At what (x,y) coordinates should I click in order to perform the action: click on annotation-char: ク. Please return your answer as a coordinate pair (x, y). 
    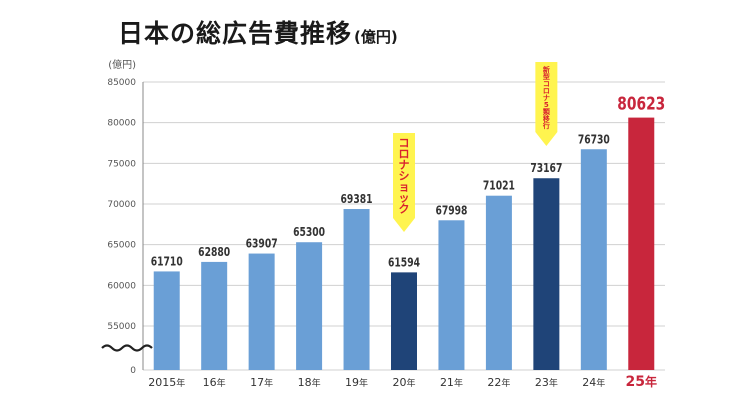
    Looking at the image, I should click on (404, 208).